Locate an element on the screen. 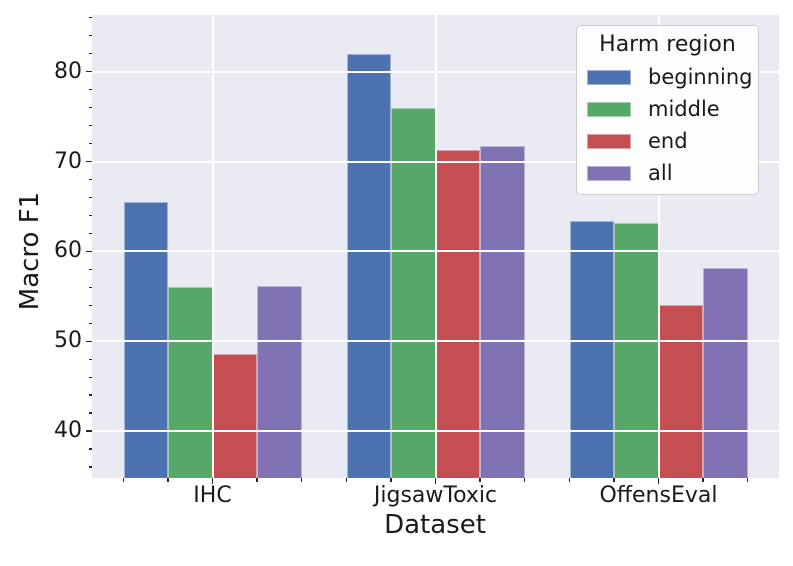 This screenshot has height=566, width=793. legend-item-all: all is located at coordinates (667, 173).